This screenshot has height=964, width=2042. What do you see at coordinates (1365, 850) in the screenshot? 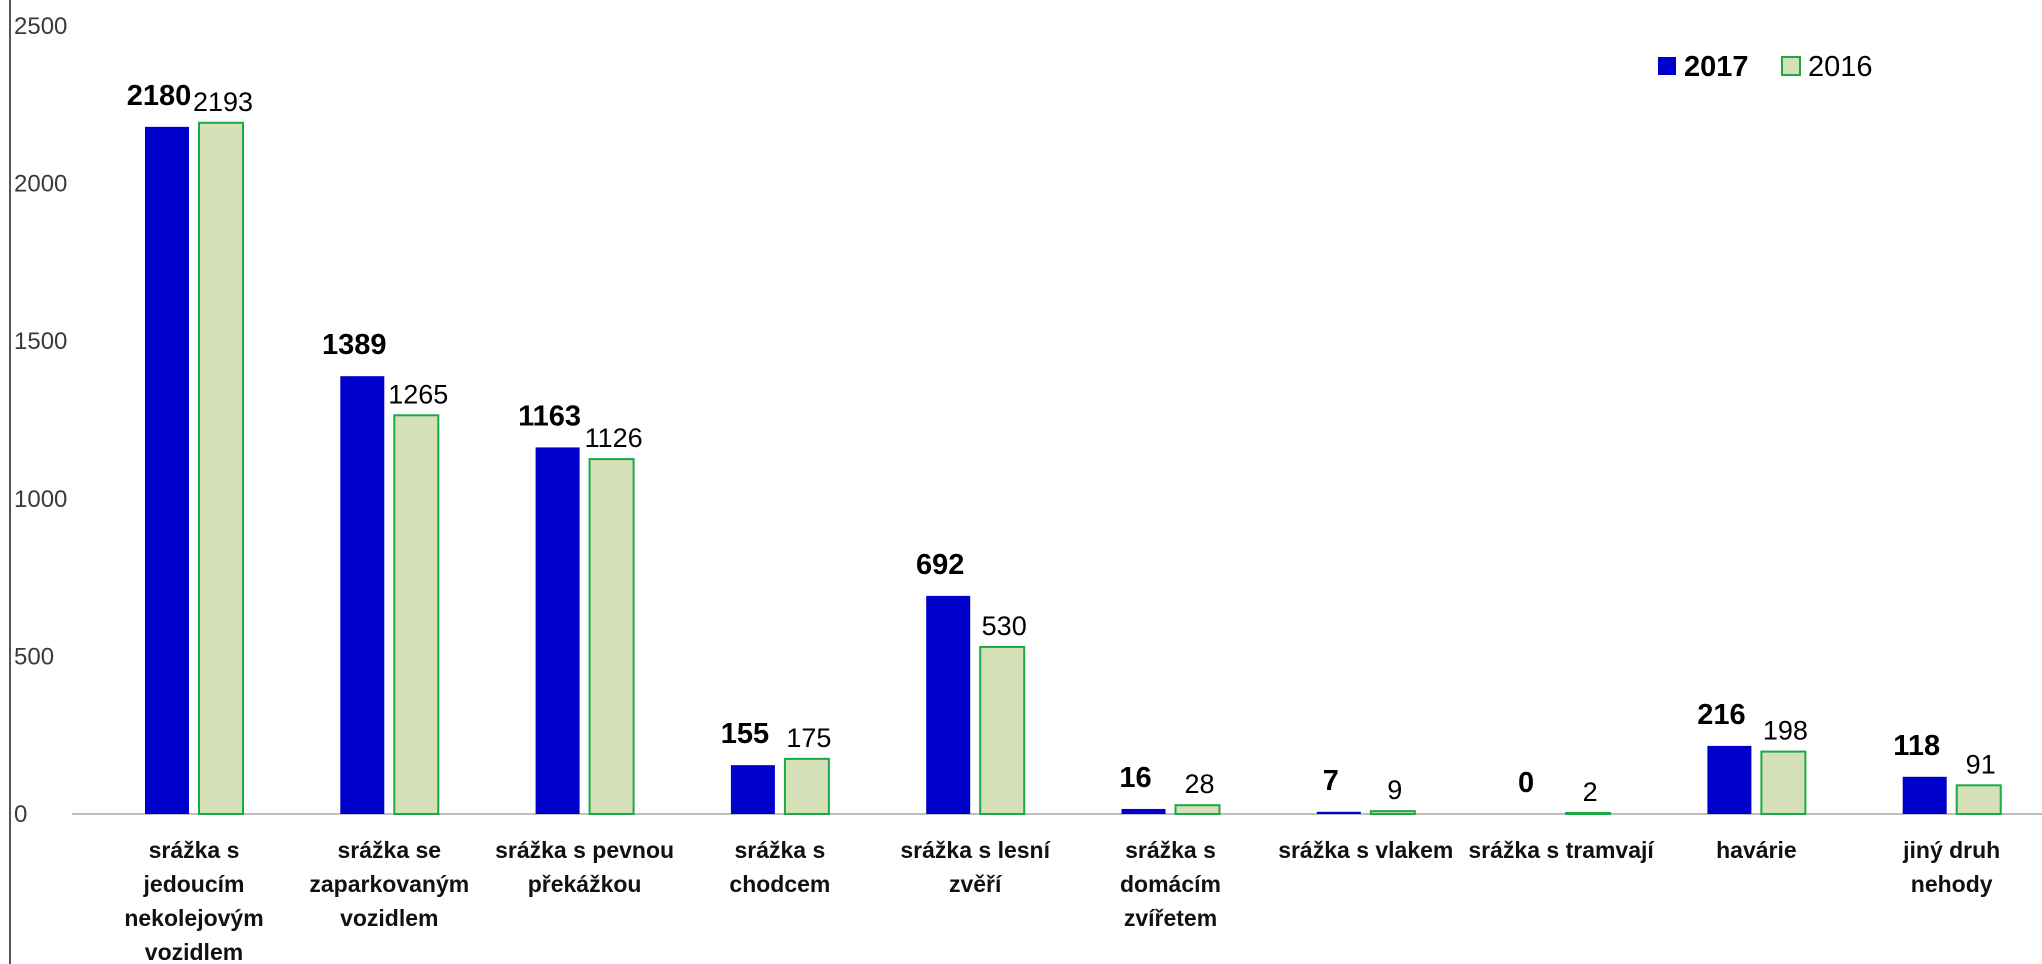
I see `x-category-label: srážka s vlakem` at bounding box center [1365, 850].